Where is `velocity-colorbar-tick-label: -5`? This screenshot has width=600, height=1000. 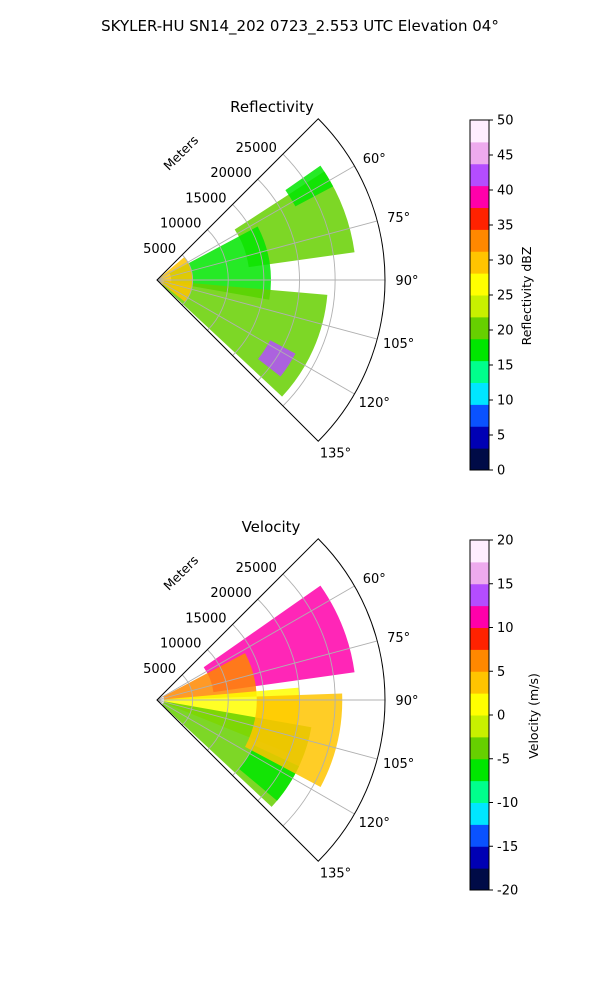
velocity-colorbar-tick-label: -5 is located at coordinates (503, 759).